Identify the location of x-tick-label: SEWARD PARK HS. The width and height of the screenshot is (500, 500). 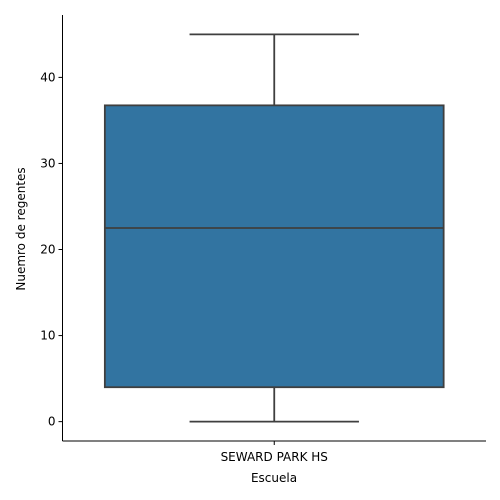
(274, 457).